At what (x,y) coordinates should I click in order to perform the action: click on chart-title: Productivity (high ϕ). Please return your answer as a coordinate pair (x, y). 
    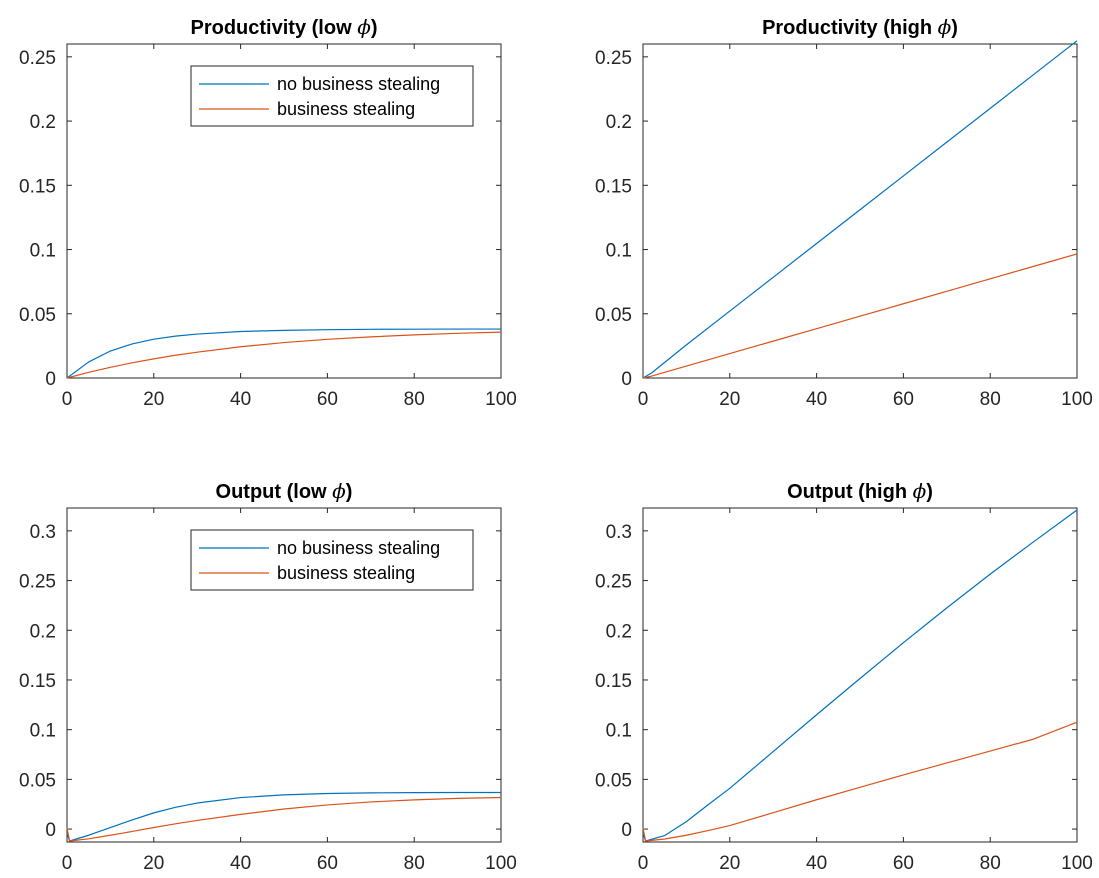
    Looking at the image, I should click on (860, 27).